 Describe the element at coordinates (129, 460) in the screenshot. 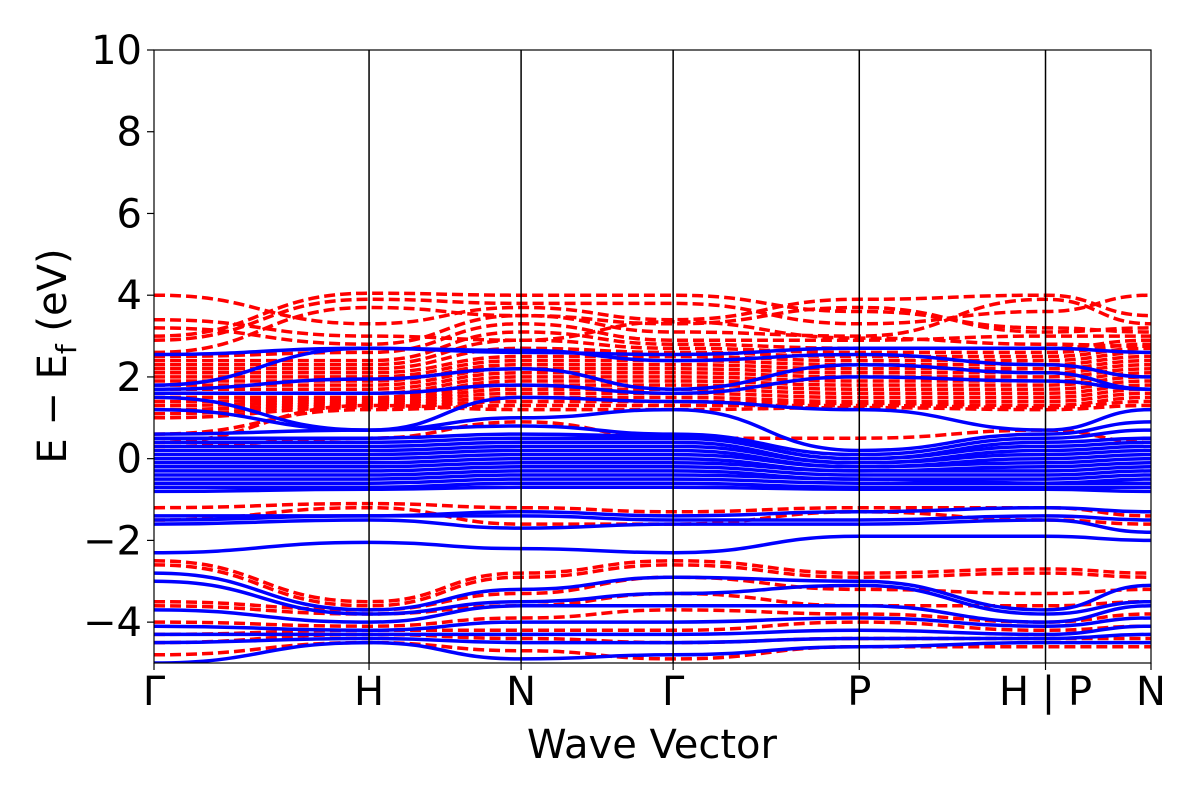

I see `y-tick-label: 0` at that location.